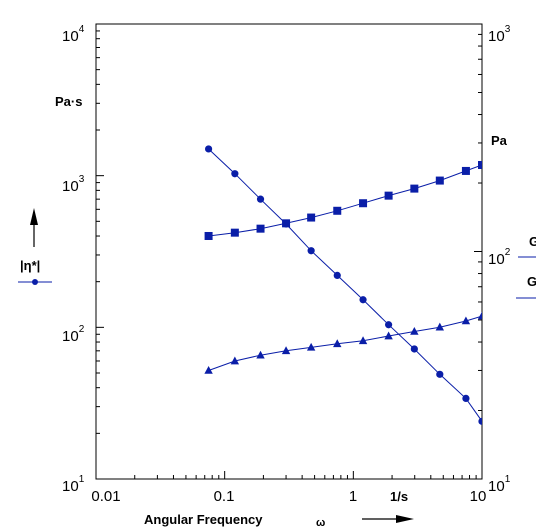 The image size is (536, 528). What do you see at coordinates (73, 34) in the screenshot?
I see `y-left-tick-label-10000: 10⁴` at bounding box center [73, 34].